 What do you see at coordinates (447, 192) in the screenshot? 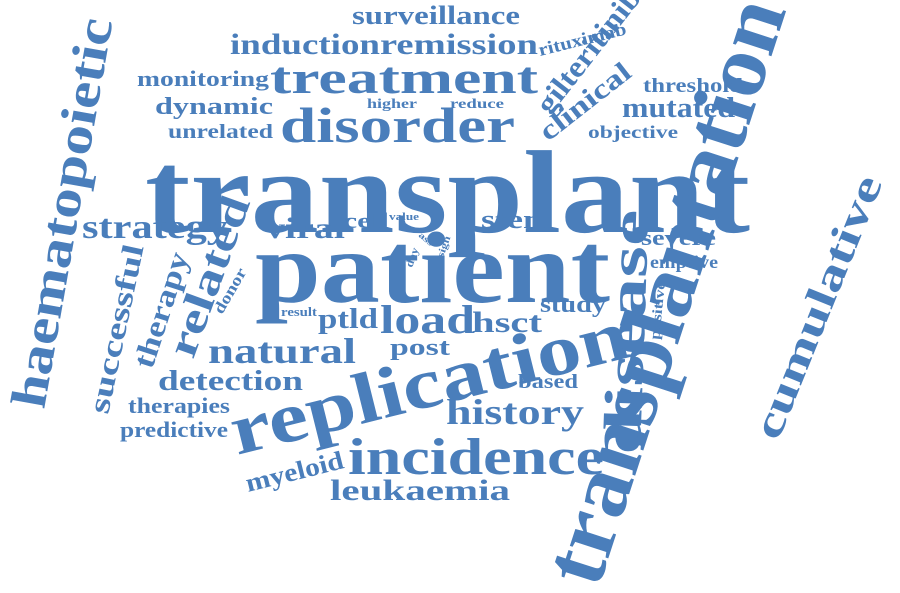
I see `word-transplant: transplant` at bounding box center [447, 192].